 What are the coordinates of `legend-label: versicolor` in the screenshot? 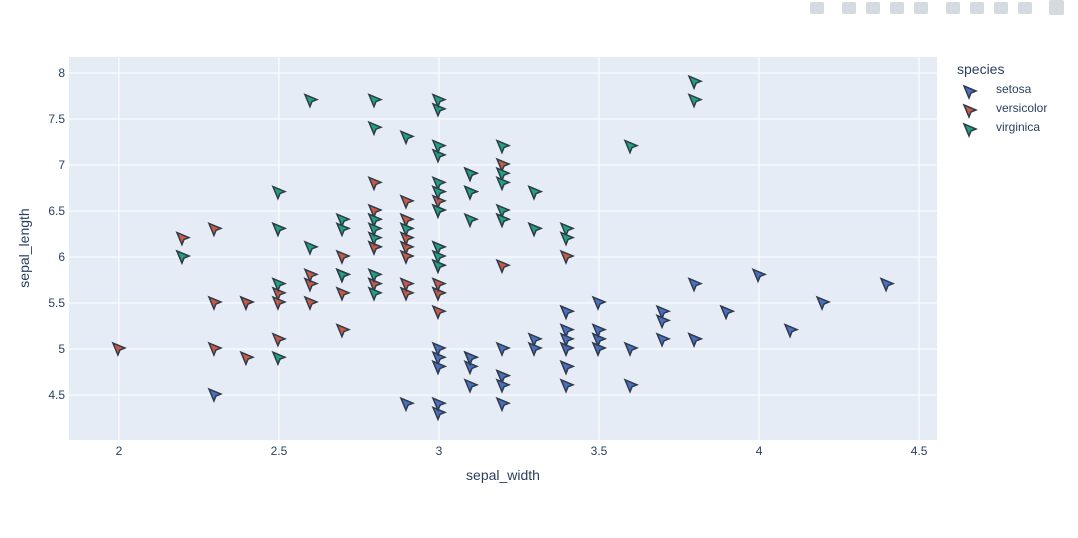 It's located at (1021, 108).